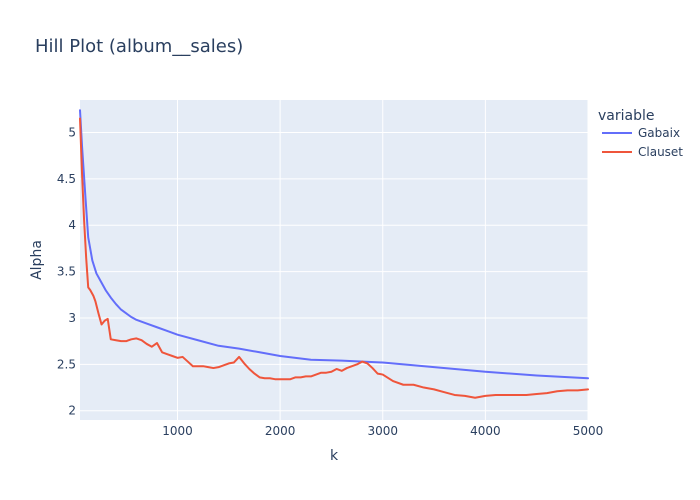  I want to click on y-axis-ticks: 2 2.5 3 3.5 4 4.5 5, so click(66, 271).